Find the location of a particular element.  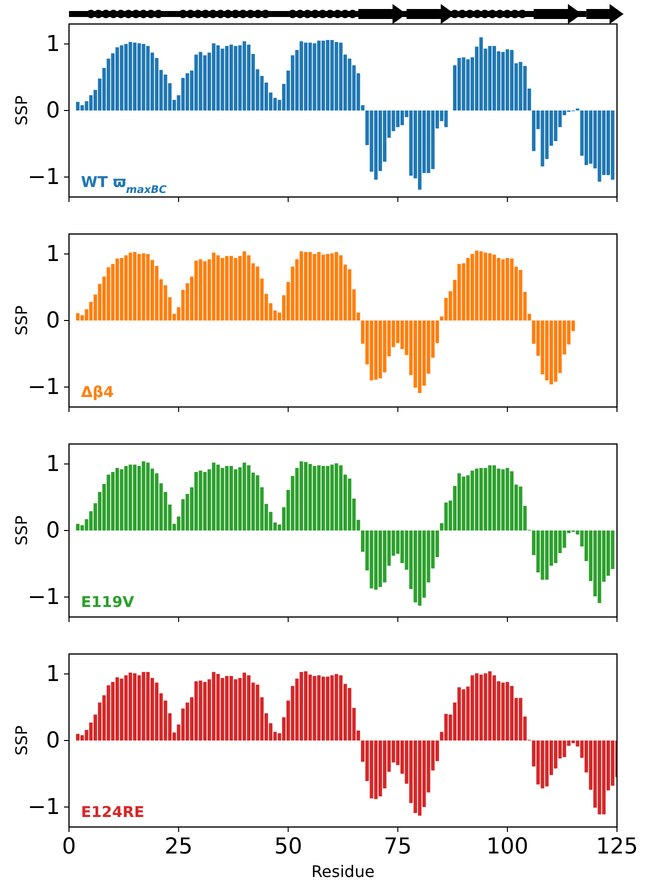

annotation: E119V is located at coordinates (108, 602).